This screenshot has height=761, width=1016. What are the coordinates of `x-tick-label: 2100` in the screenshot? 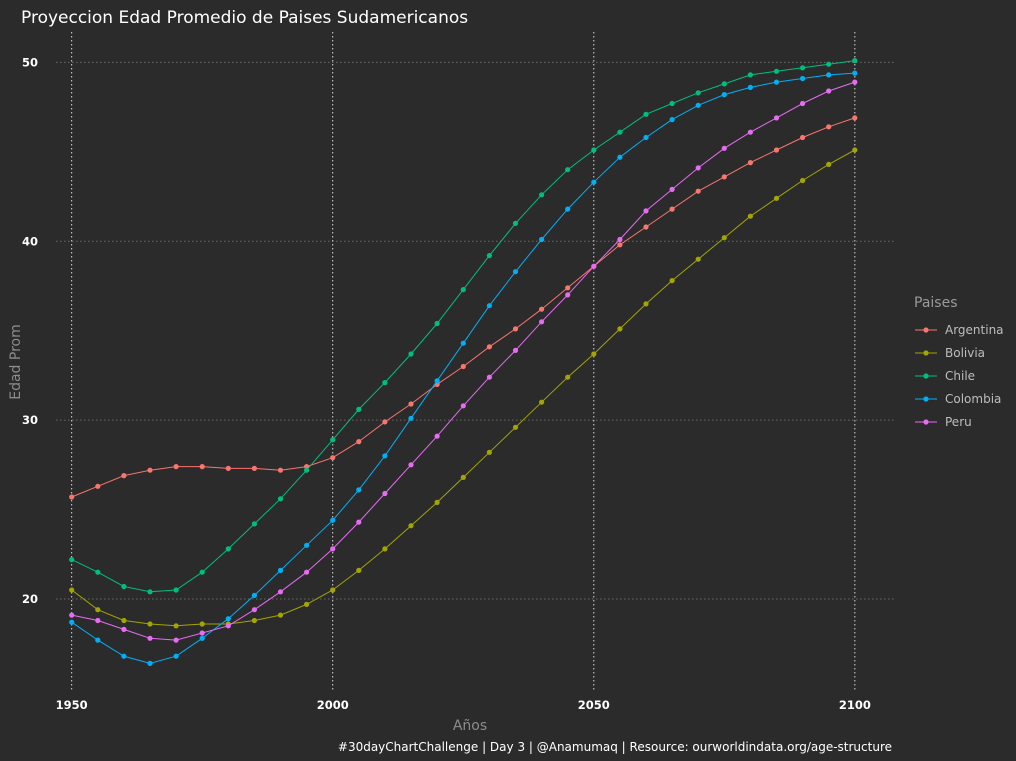 It's located at (855, 705).